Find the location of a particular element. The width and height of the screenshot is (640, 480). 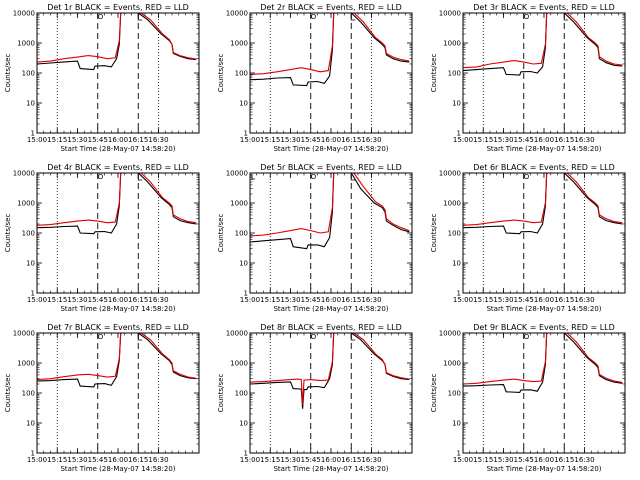

marker-flag is located at coordinates (253, 177).